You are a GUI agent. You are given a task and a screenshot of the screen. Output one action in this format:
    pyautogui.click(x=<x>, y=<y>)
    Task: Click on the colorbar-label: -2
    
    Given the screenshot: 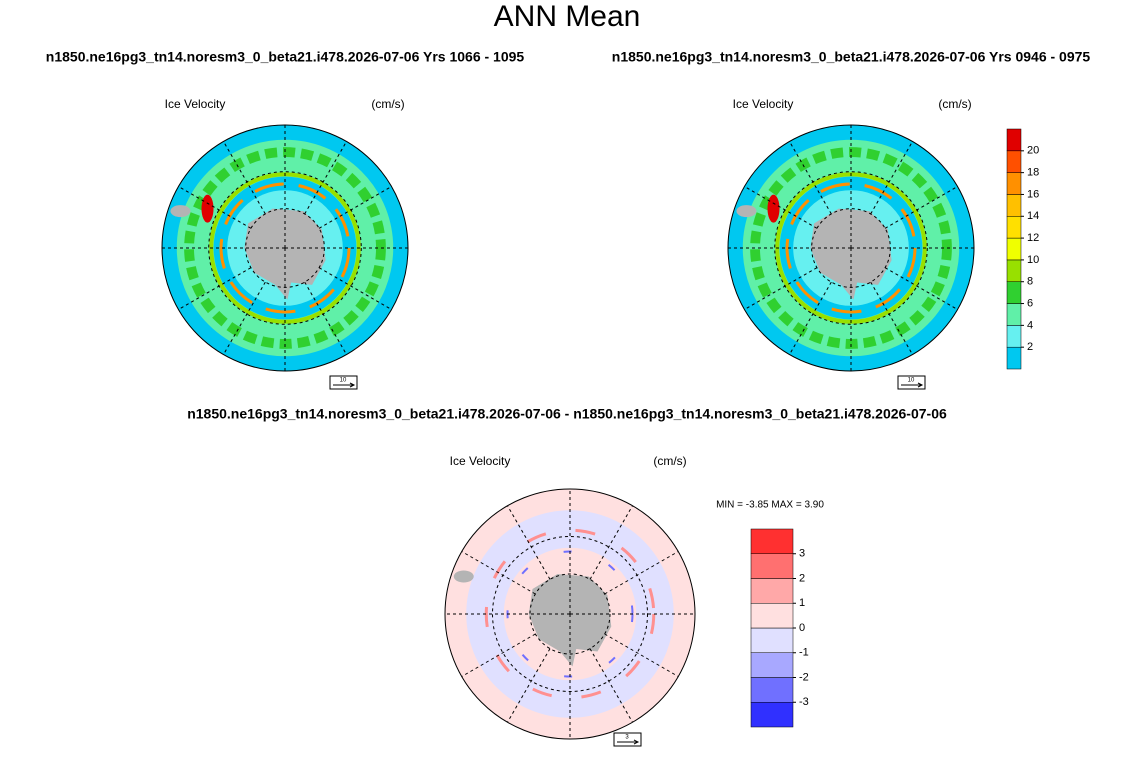 What is the action you would take?
    pyautogui.click(x=804, y=677)
    